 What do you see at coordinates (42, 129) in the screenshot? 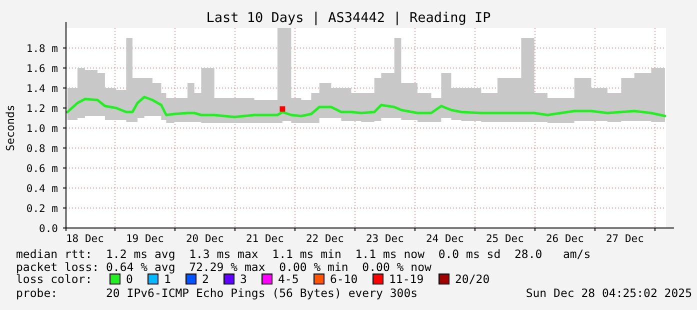
I see `y-tick-label: 1.0 m` at bounding box center [42, 129].